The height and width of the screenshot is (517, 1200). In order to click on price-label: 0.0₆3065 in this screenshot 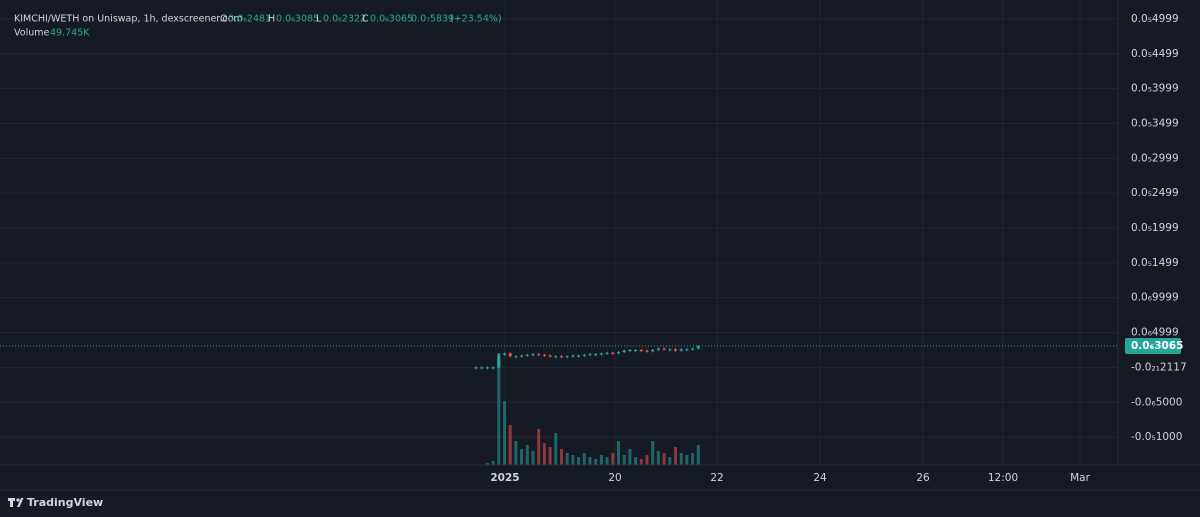, I will do `click(1157, 346)`.